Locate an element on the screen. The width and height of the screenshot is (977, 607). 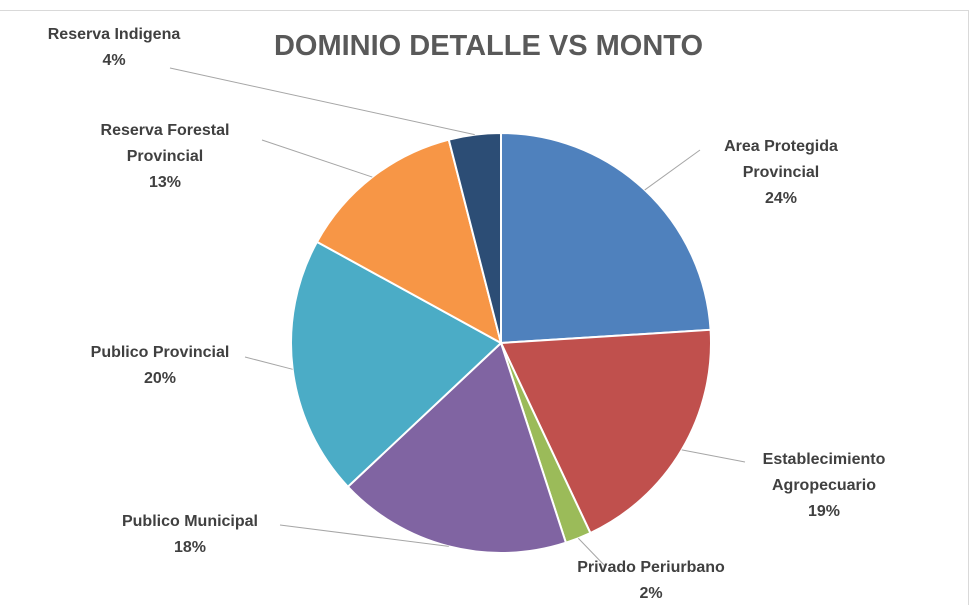
data-label: Reserva Indigena 4% is located at coordinates (114, 48).